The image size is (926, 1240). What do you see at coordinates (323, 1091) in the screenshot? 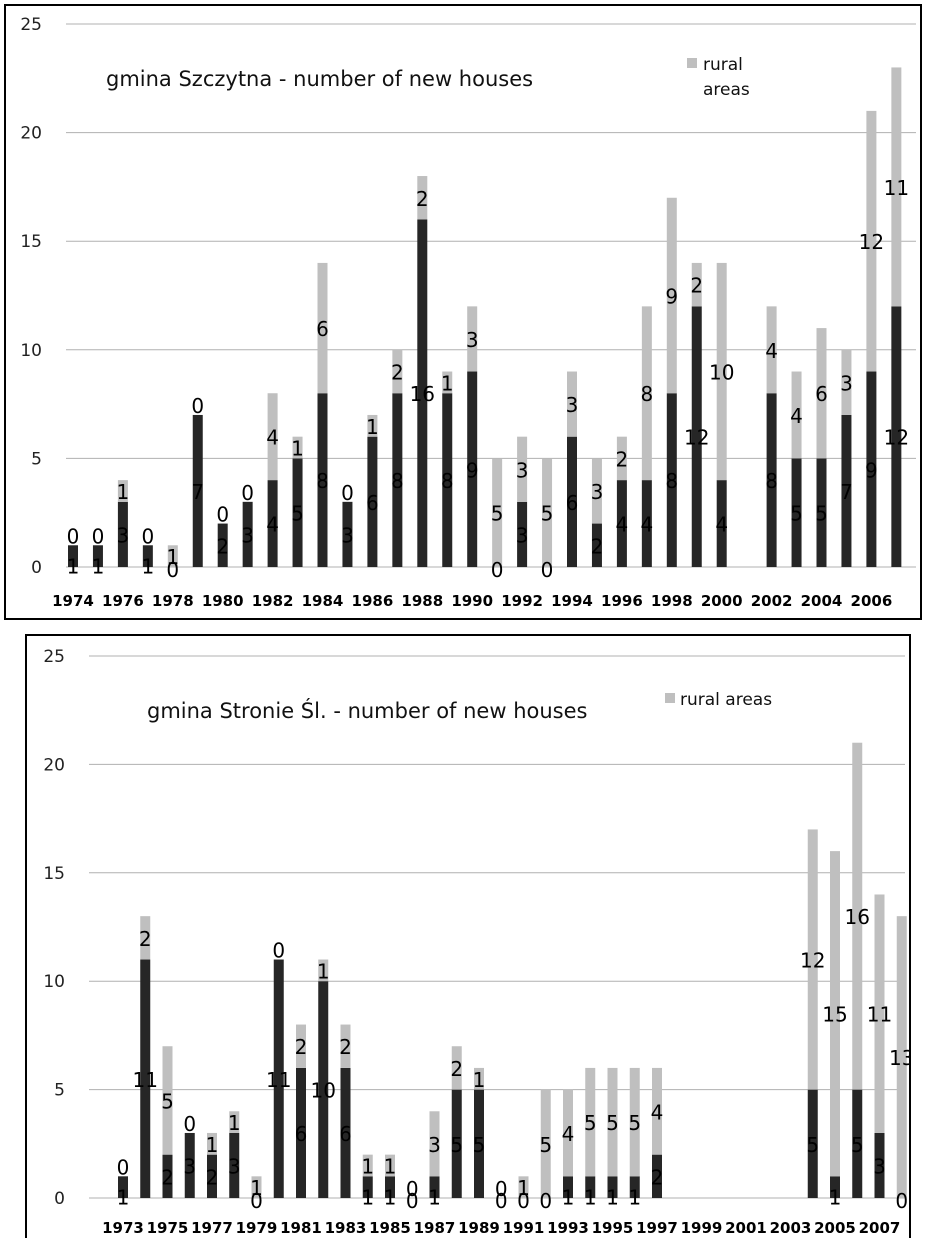
I see `data-label-dark: 10` at bounding box center [323, 1091].